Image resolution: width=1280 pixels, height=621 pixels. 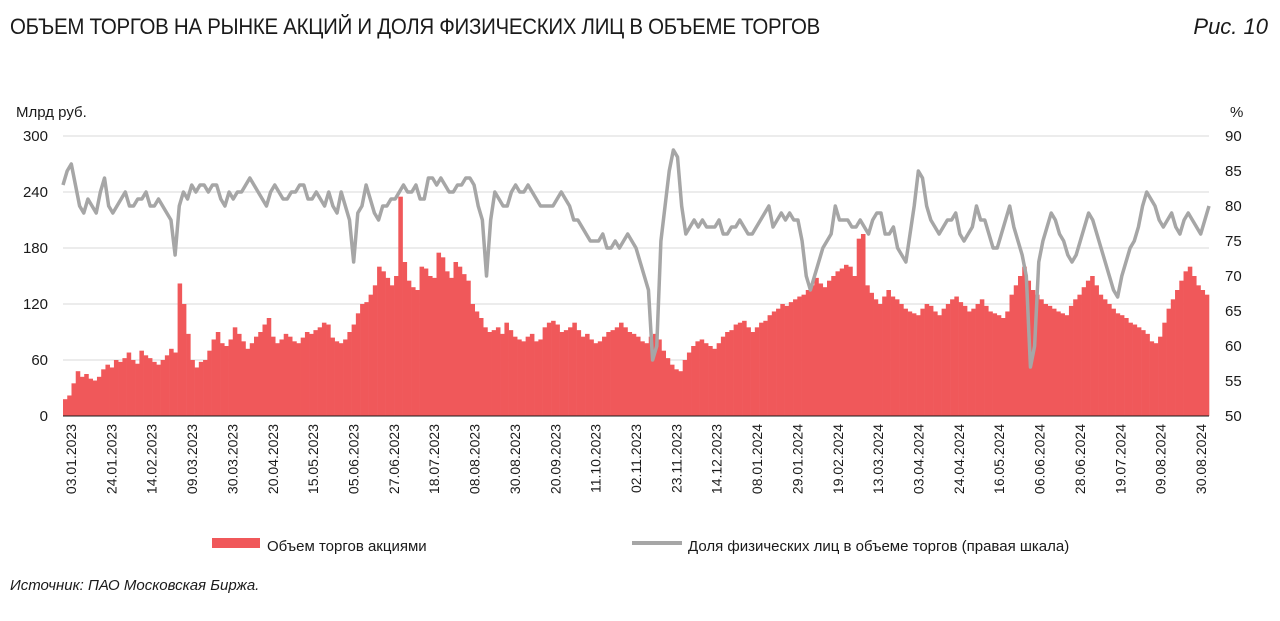 I want to click on x-tick-label: 18.07.2023, so click(x=434, y=459).